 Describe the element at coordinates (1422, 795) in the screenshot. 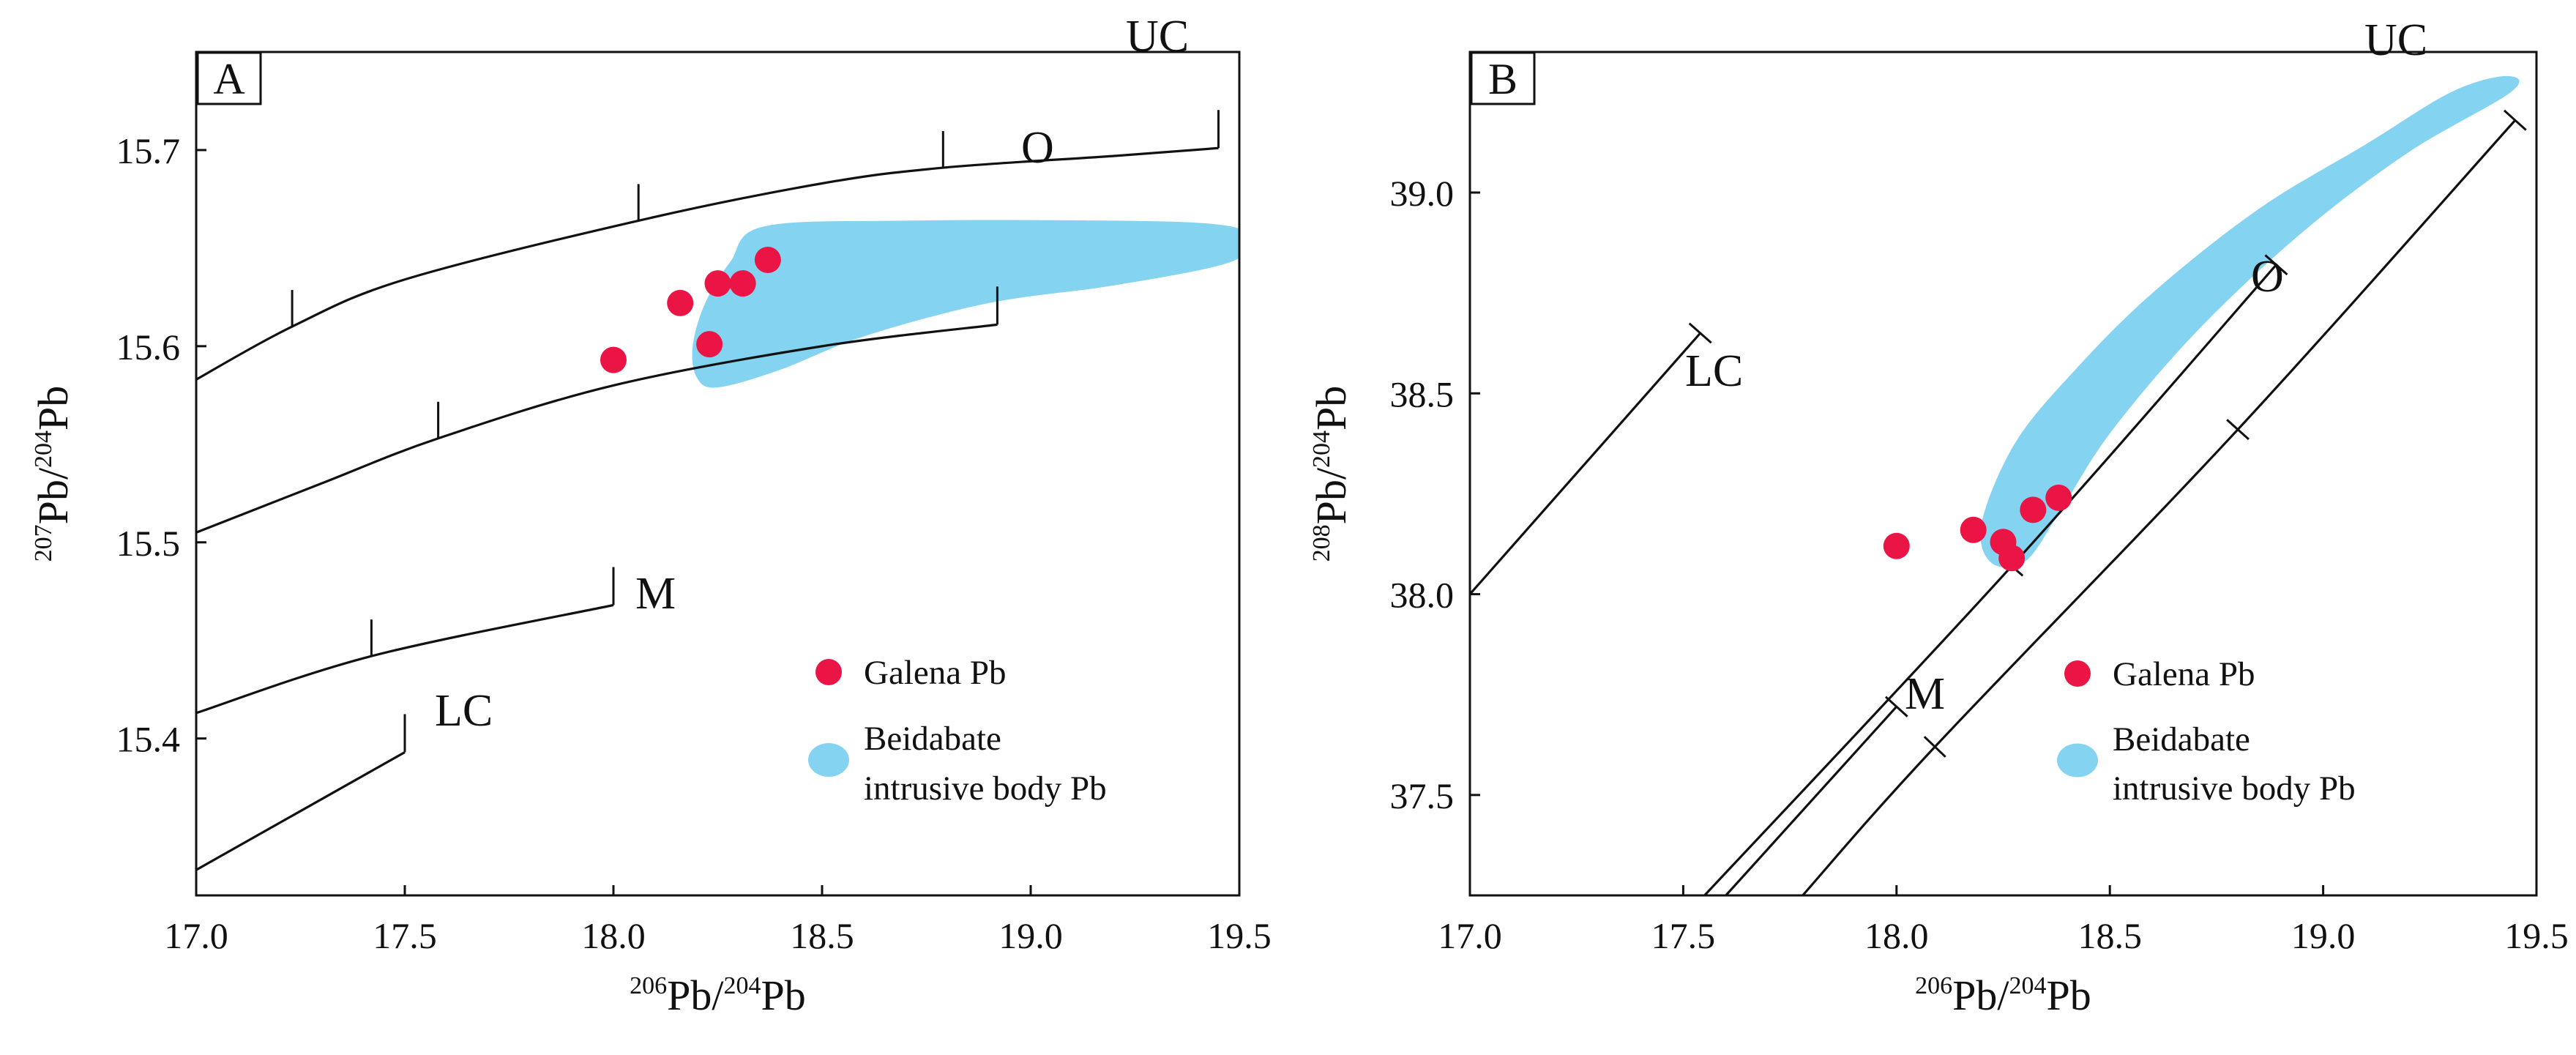

I see `panel-b-y-tick-label-0: 37.5` at that location.